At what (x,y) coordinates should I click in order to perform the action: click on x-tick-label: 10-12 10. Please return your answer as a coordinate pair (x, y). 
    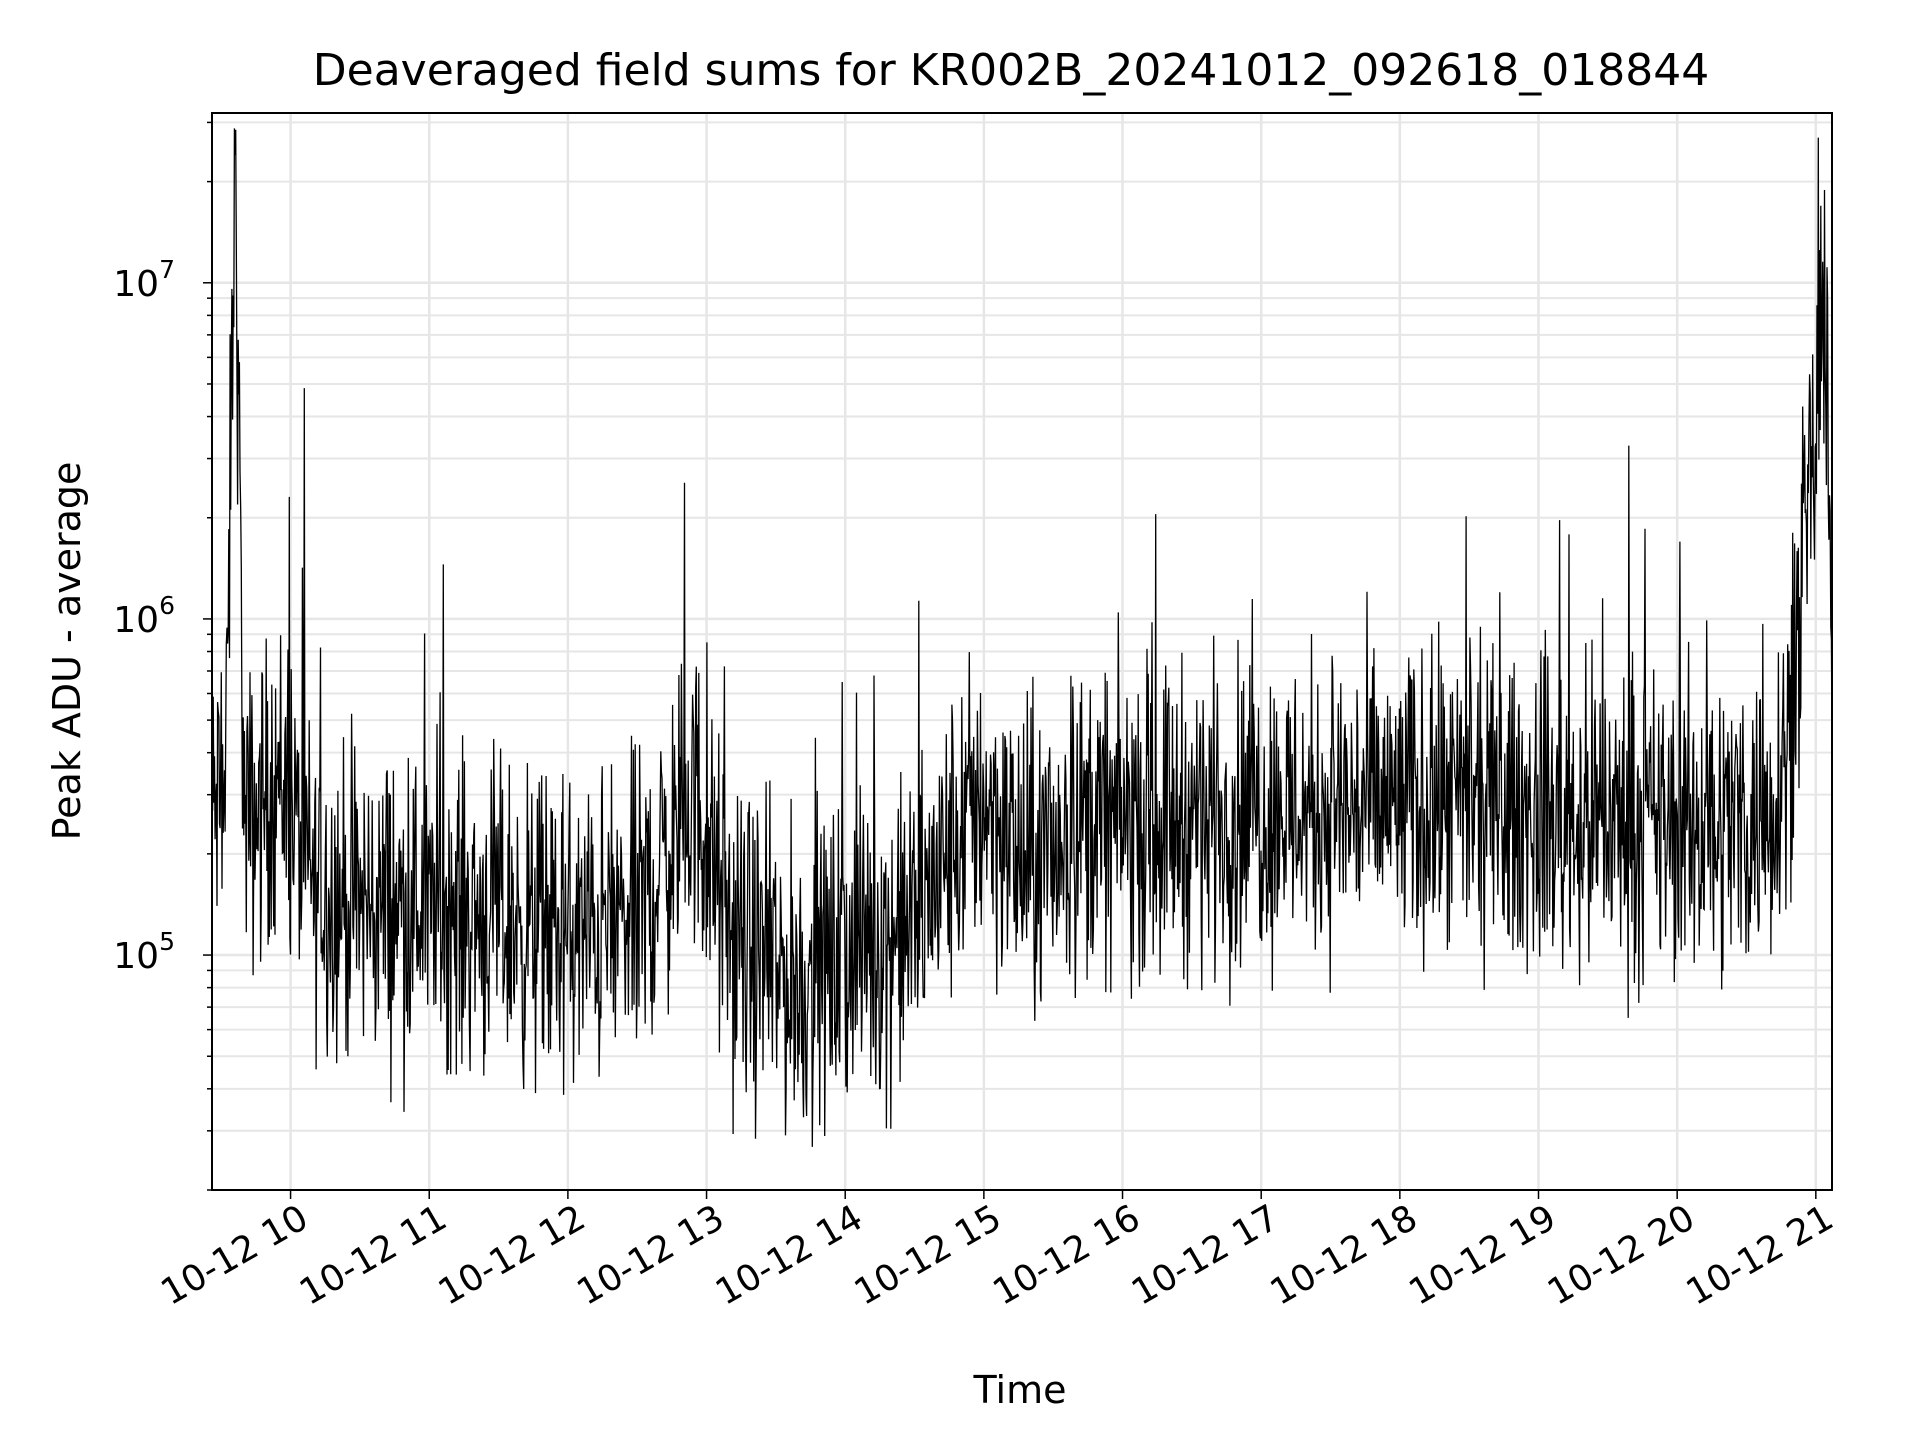
    Looking at the image, I should click on (234, 1255).